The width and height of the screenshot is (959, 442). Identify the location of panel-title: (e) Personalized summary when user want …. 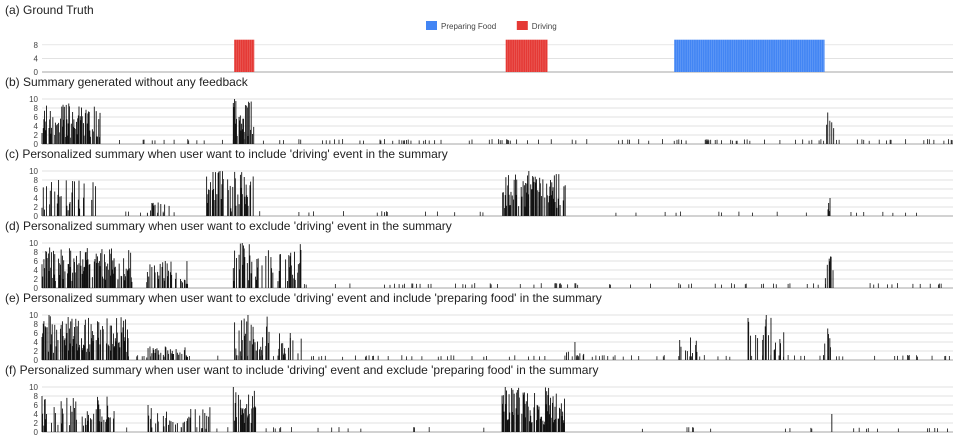
(303, 298).